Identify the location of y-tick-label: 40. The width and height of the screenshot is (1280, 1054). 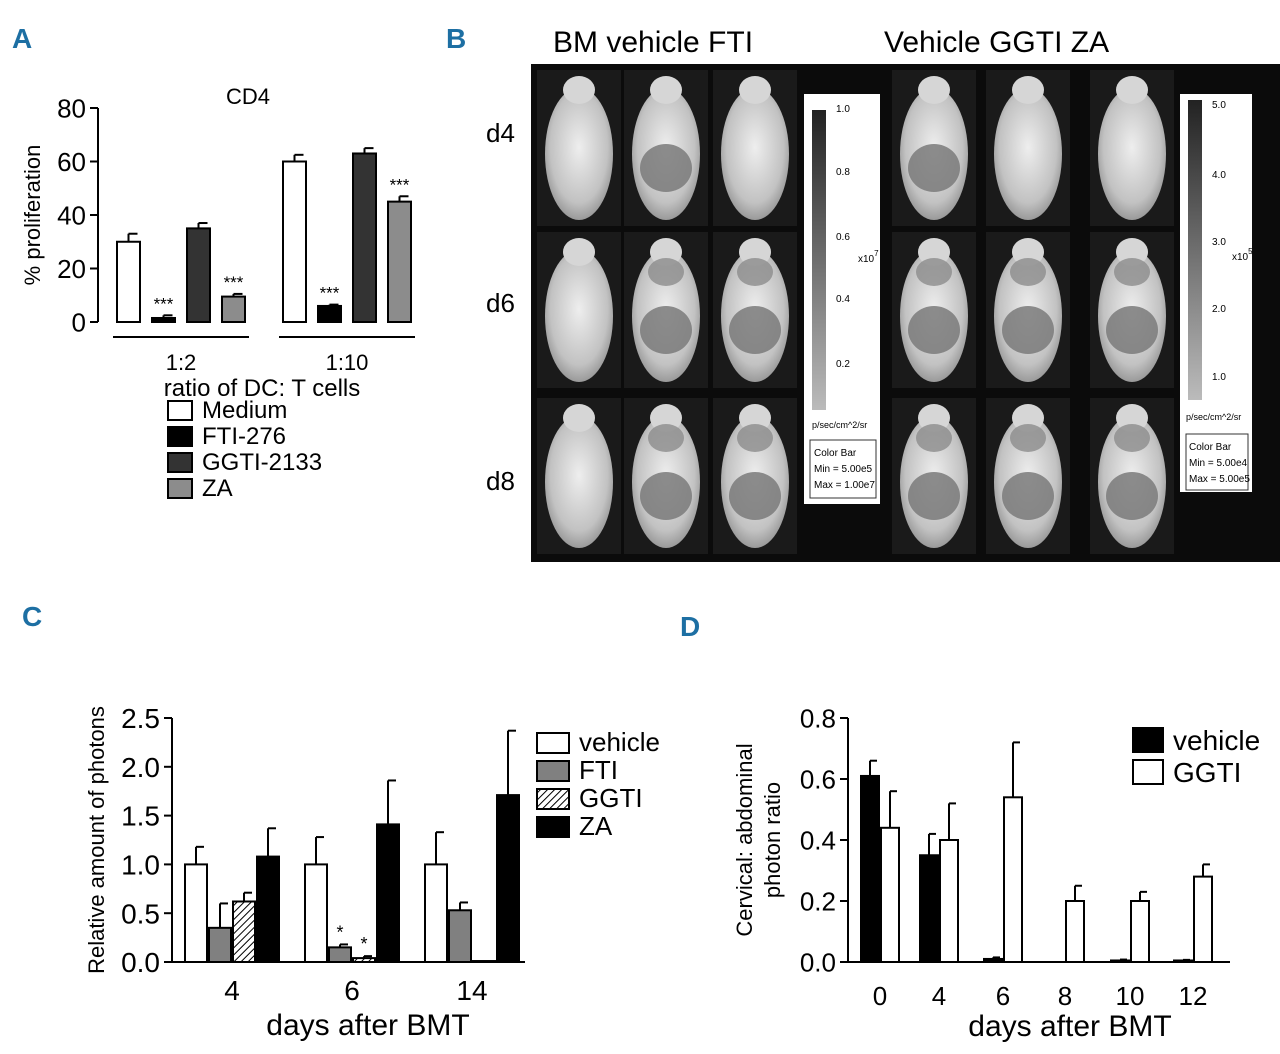
(71, 215).